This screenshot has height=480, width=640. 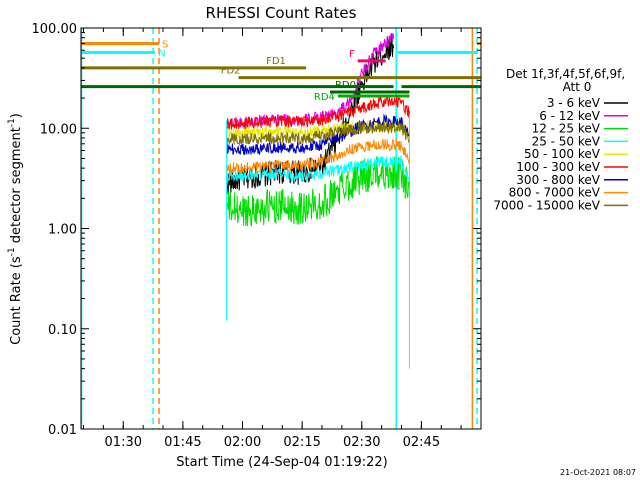 What do you see at coordinates (565, 74) in the screenshot?
I see `legend-header: Det 1f,3f,4f,5f,6f,9f,` at bounding box center [565, 74].